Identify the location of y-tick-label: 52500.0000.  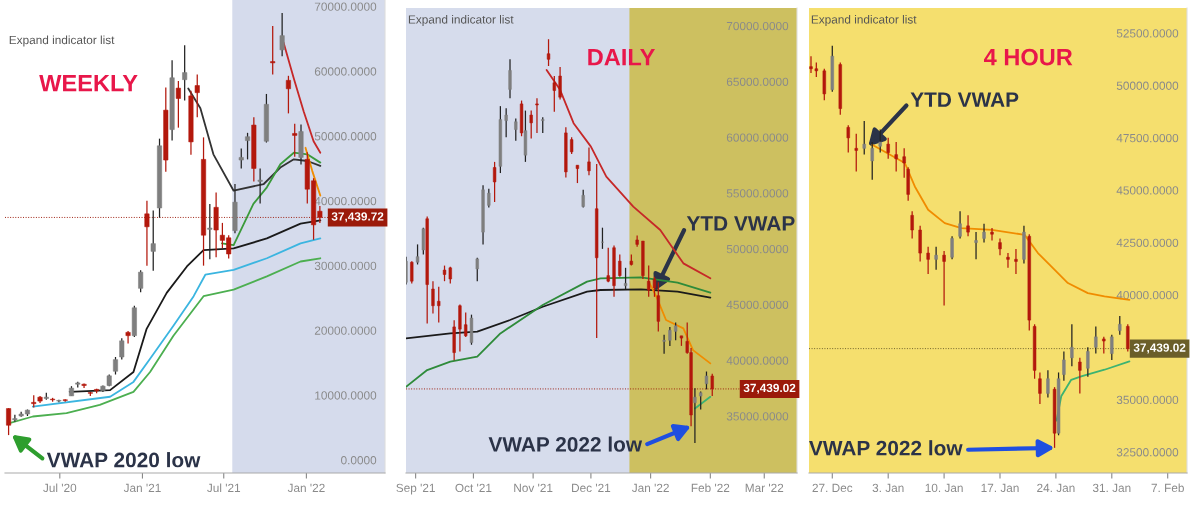
(1147, 33).